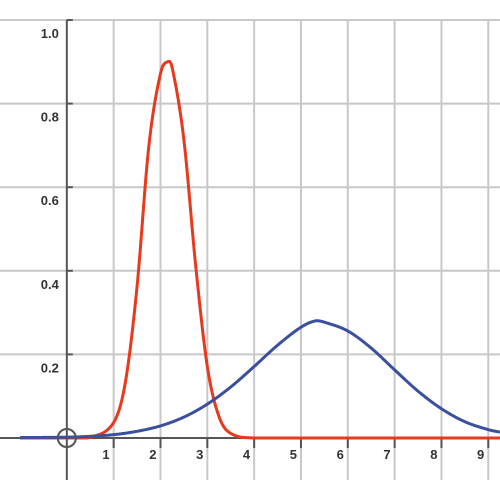 The width and height of the screenshot is (500, 500). What do you see at coordinates (247, 454) in the screenshot?
I see `x-tick-label-4: 4` at bounding box center [247, 454].